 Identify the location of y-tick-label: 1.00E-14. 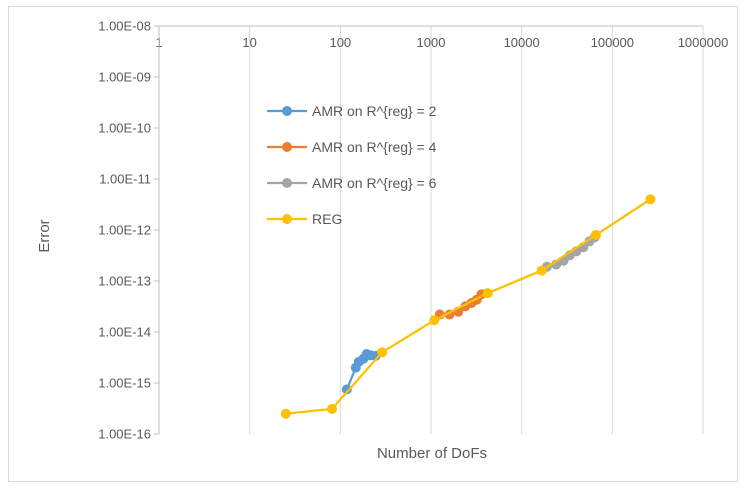
(124, 332).